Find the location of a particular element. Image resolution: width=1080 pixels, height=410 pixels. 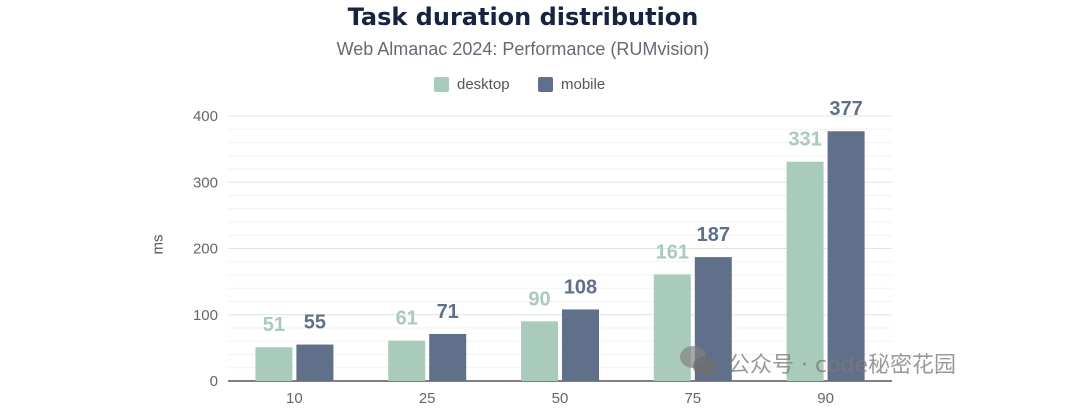

data-label-mobile-50: 108 is located at coordinates (580, 287).